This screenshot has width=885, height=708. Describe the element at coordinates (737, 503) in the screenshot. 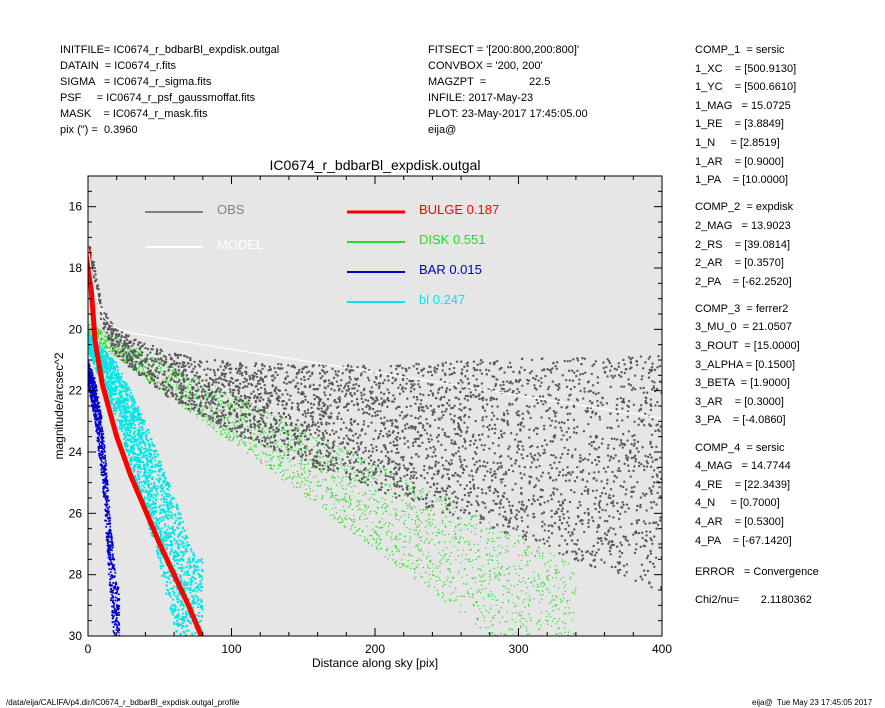

I see `component-param: 4_N = [0.7000]` at that location.